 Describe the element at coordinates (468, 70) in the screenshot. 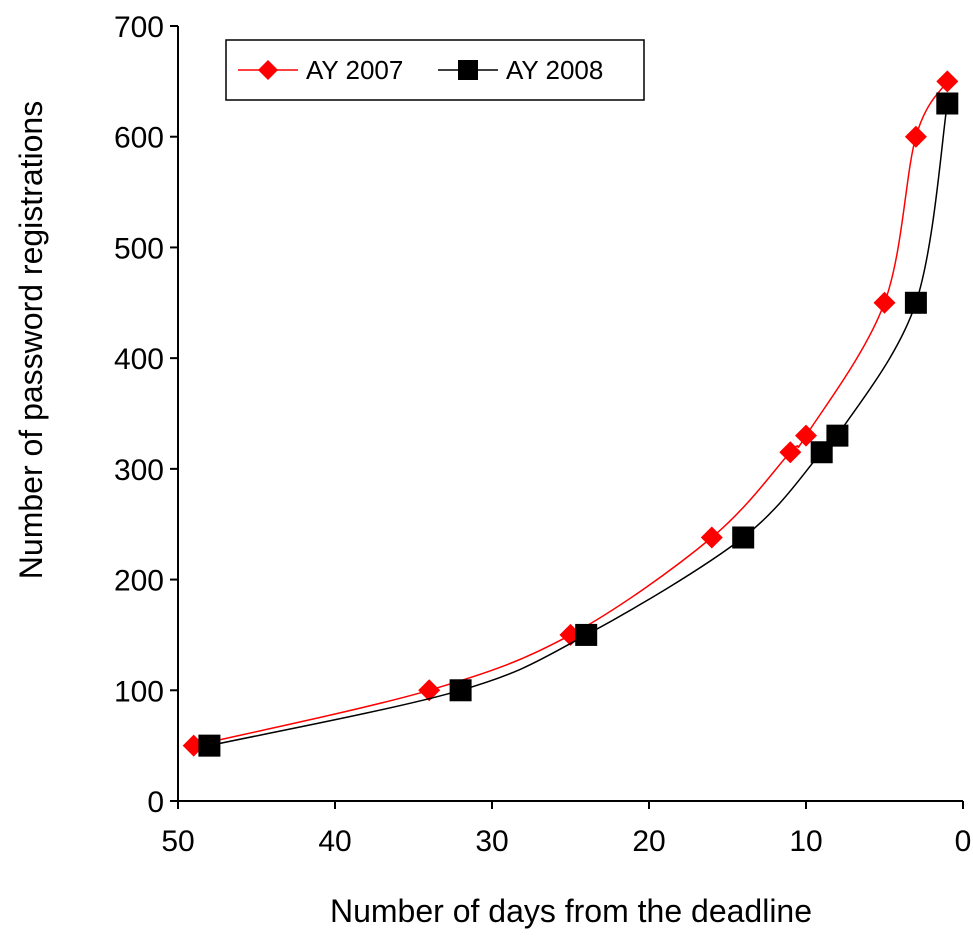

I see `legend-marker-ay-2008` at that location.